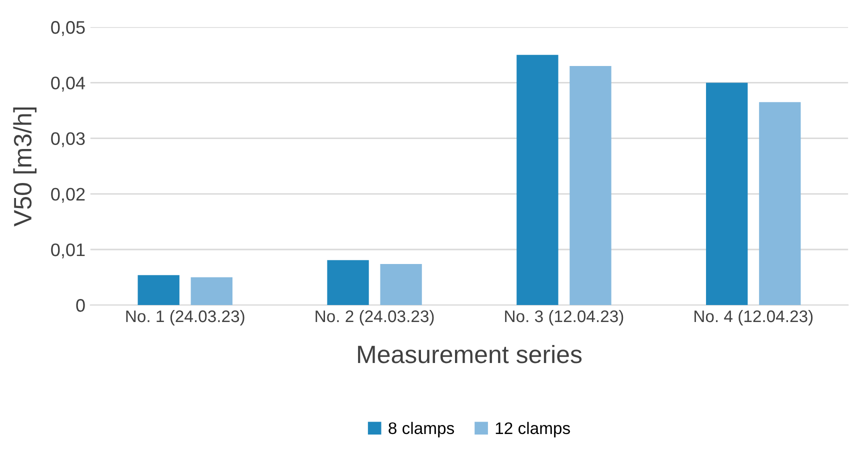 This screenshot has height=452, width=861. Describe the element at coordinates (564, 318) in the screenshot. I see `x-tick-label: No. 3 (12.04.23)` at that location.